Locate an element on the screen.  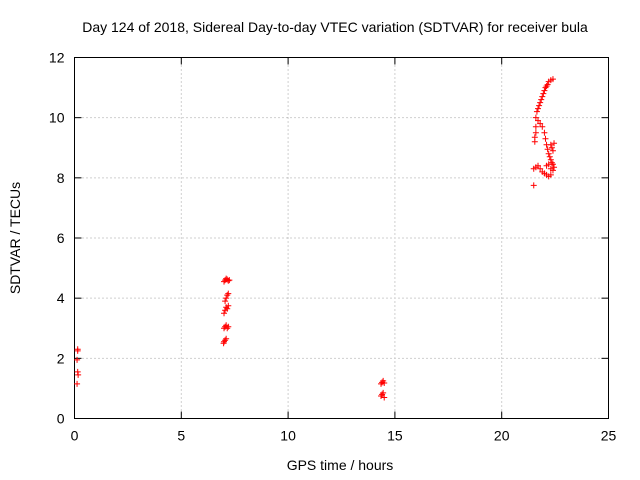
x-tick-label: 0 is located at coordinates (75, 436).